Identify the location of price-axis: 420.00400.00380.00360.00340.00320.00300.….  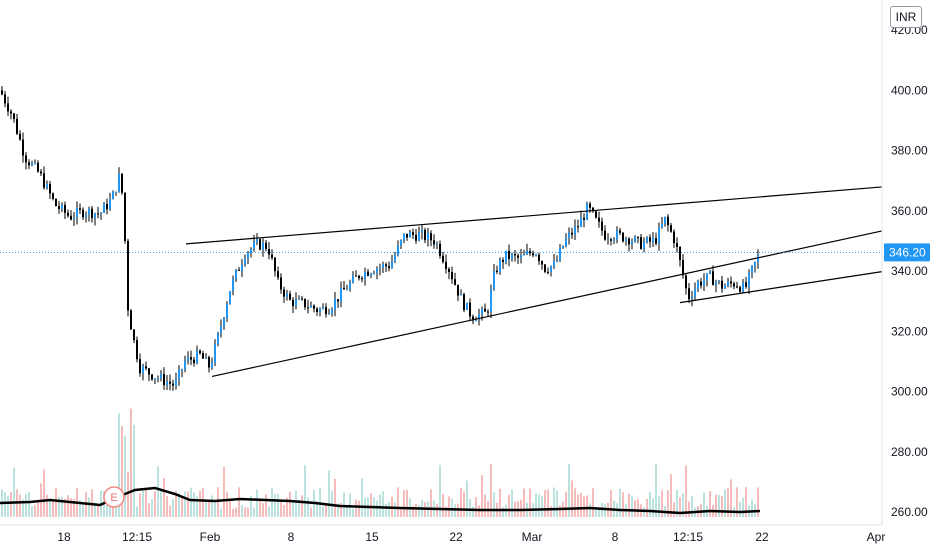
(909, 271).